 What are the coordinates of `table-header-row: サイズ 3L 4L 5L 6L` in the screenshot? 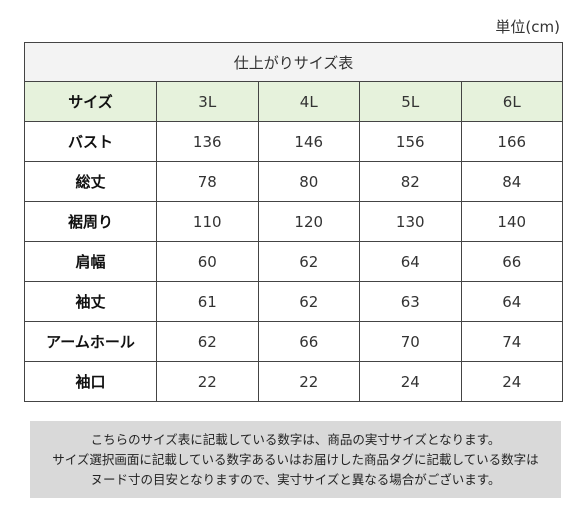 It's located at (293, 101).